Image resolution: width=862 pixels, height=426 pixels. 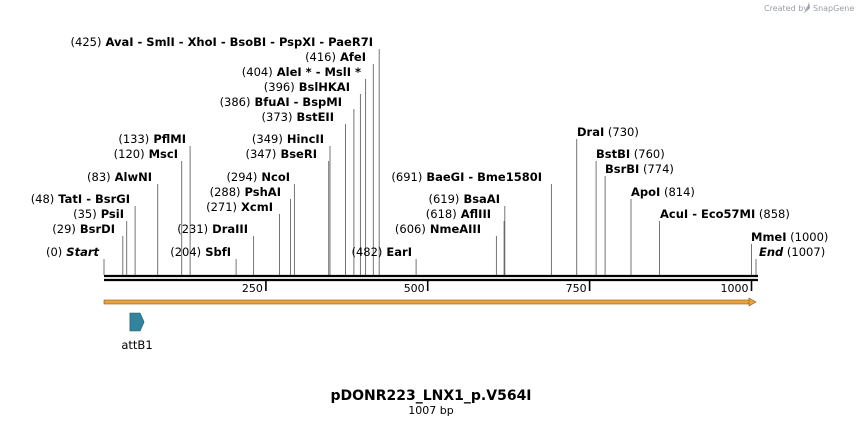 I want to click on cut-site-label-bseri: (347) BseRI, so click(x=282, y=154).